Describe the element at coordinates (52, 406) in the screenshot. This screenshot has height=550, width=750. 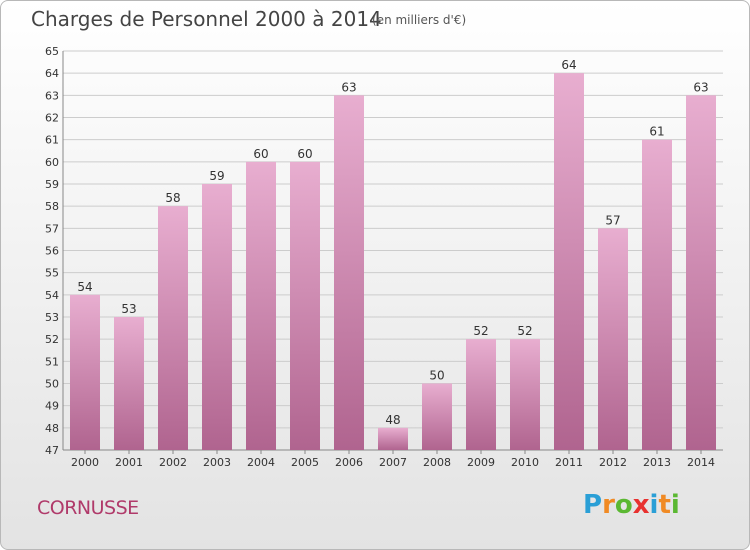
I see `y-tick-label: 49` at that location.